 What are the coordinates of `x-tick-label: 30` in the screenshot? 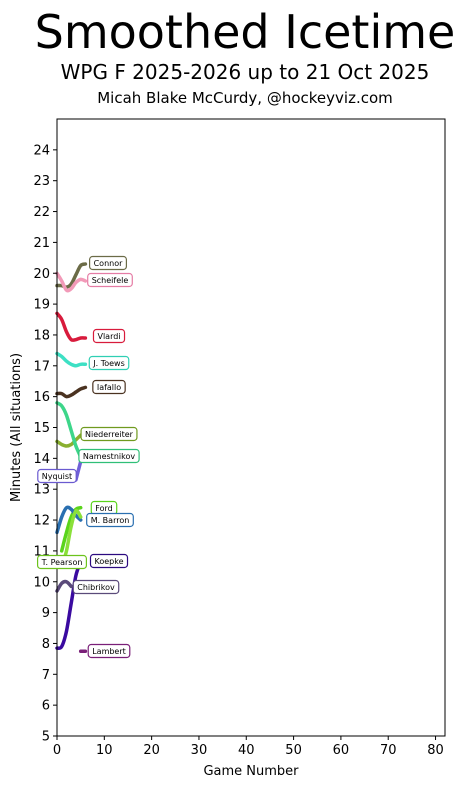 It's located at (199, 750).